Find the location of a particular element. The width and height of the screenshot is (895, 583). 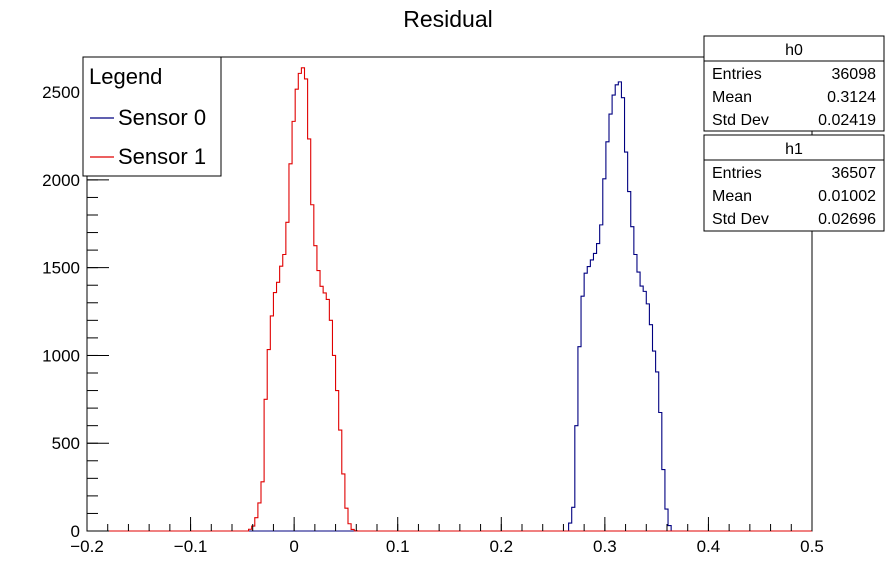

x-tick-label: 0 is located at coordinates (293, 546).